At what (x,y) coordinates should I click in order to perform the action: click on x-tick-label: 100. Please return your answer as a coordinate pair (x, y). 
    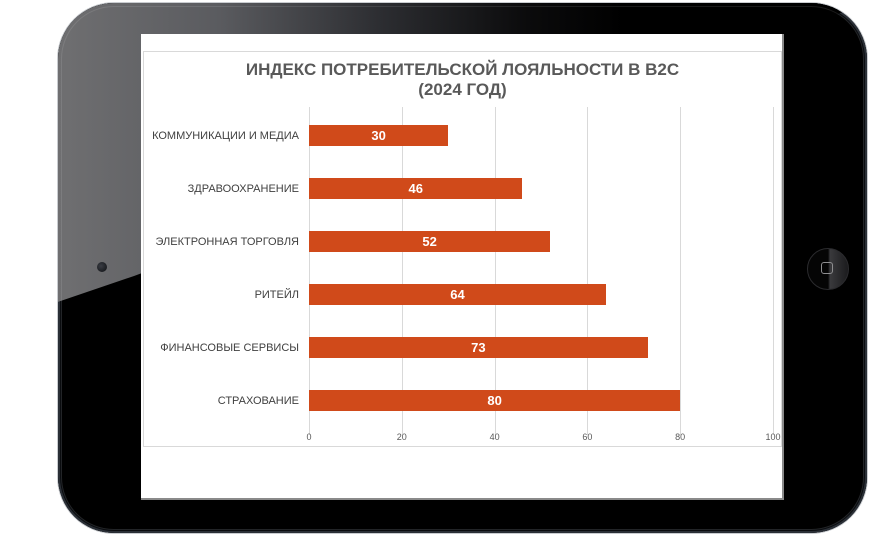
    Looking at the image, I should click on (773, 437).